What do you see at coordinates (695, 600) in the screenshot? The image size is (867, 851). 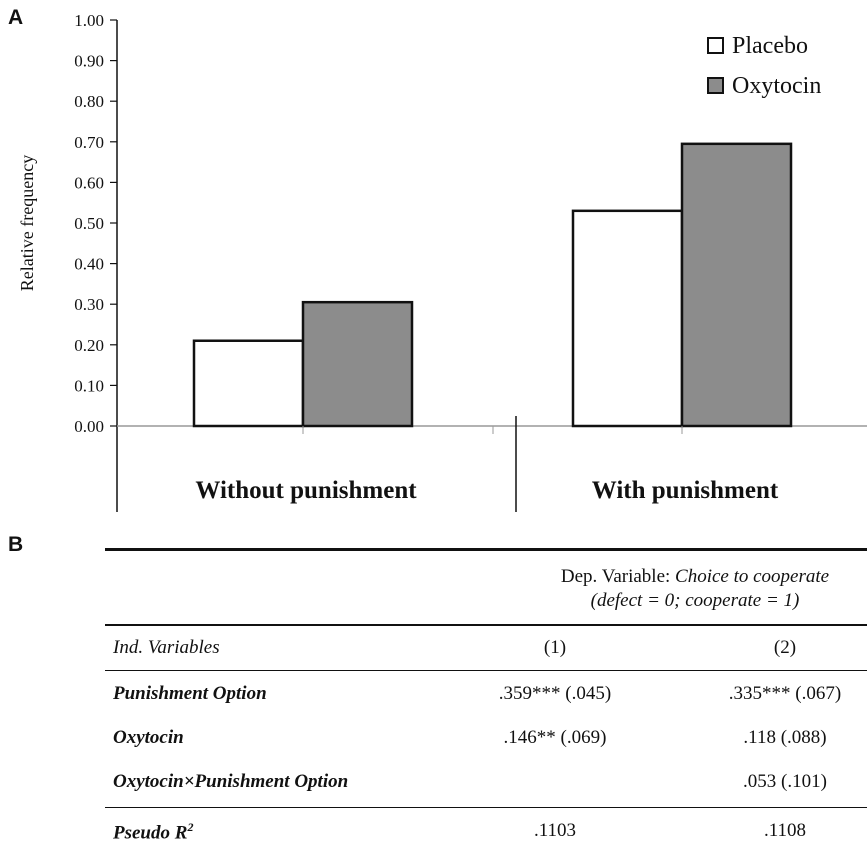 I see `dep-var-coding: (defect = 0; cooperate = 1)` at bounding box center [695, 600].